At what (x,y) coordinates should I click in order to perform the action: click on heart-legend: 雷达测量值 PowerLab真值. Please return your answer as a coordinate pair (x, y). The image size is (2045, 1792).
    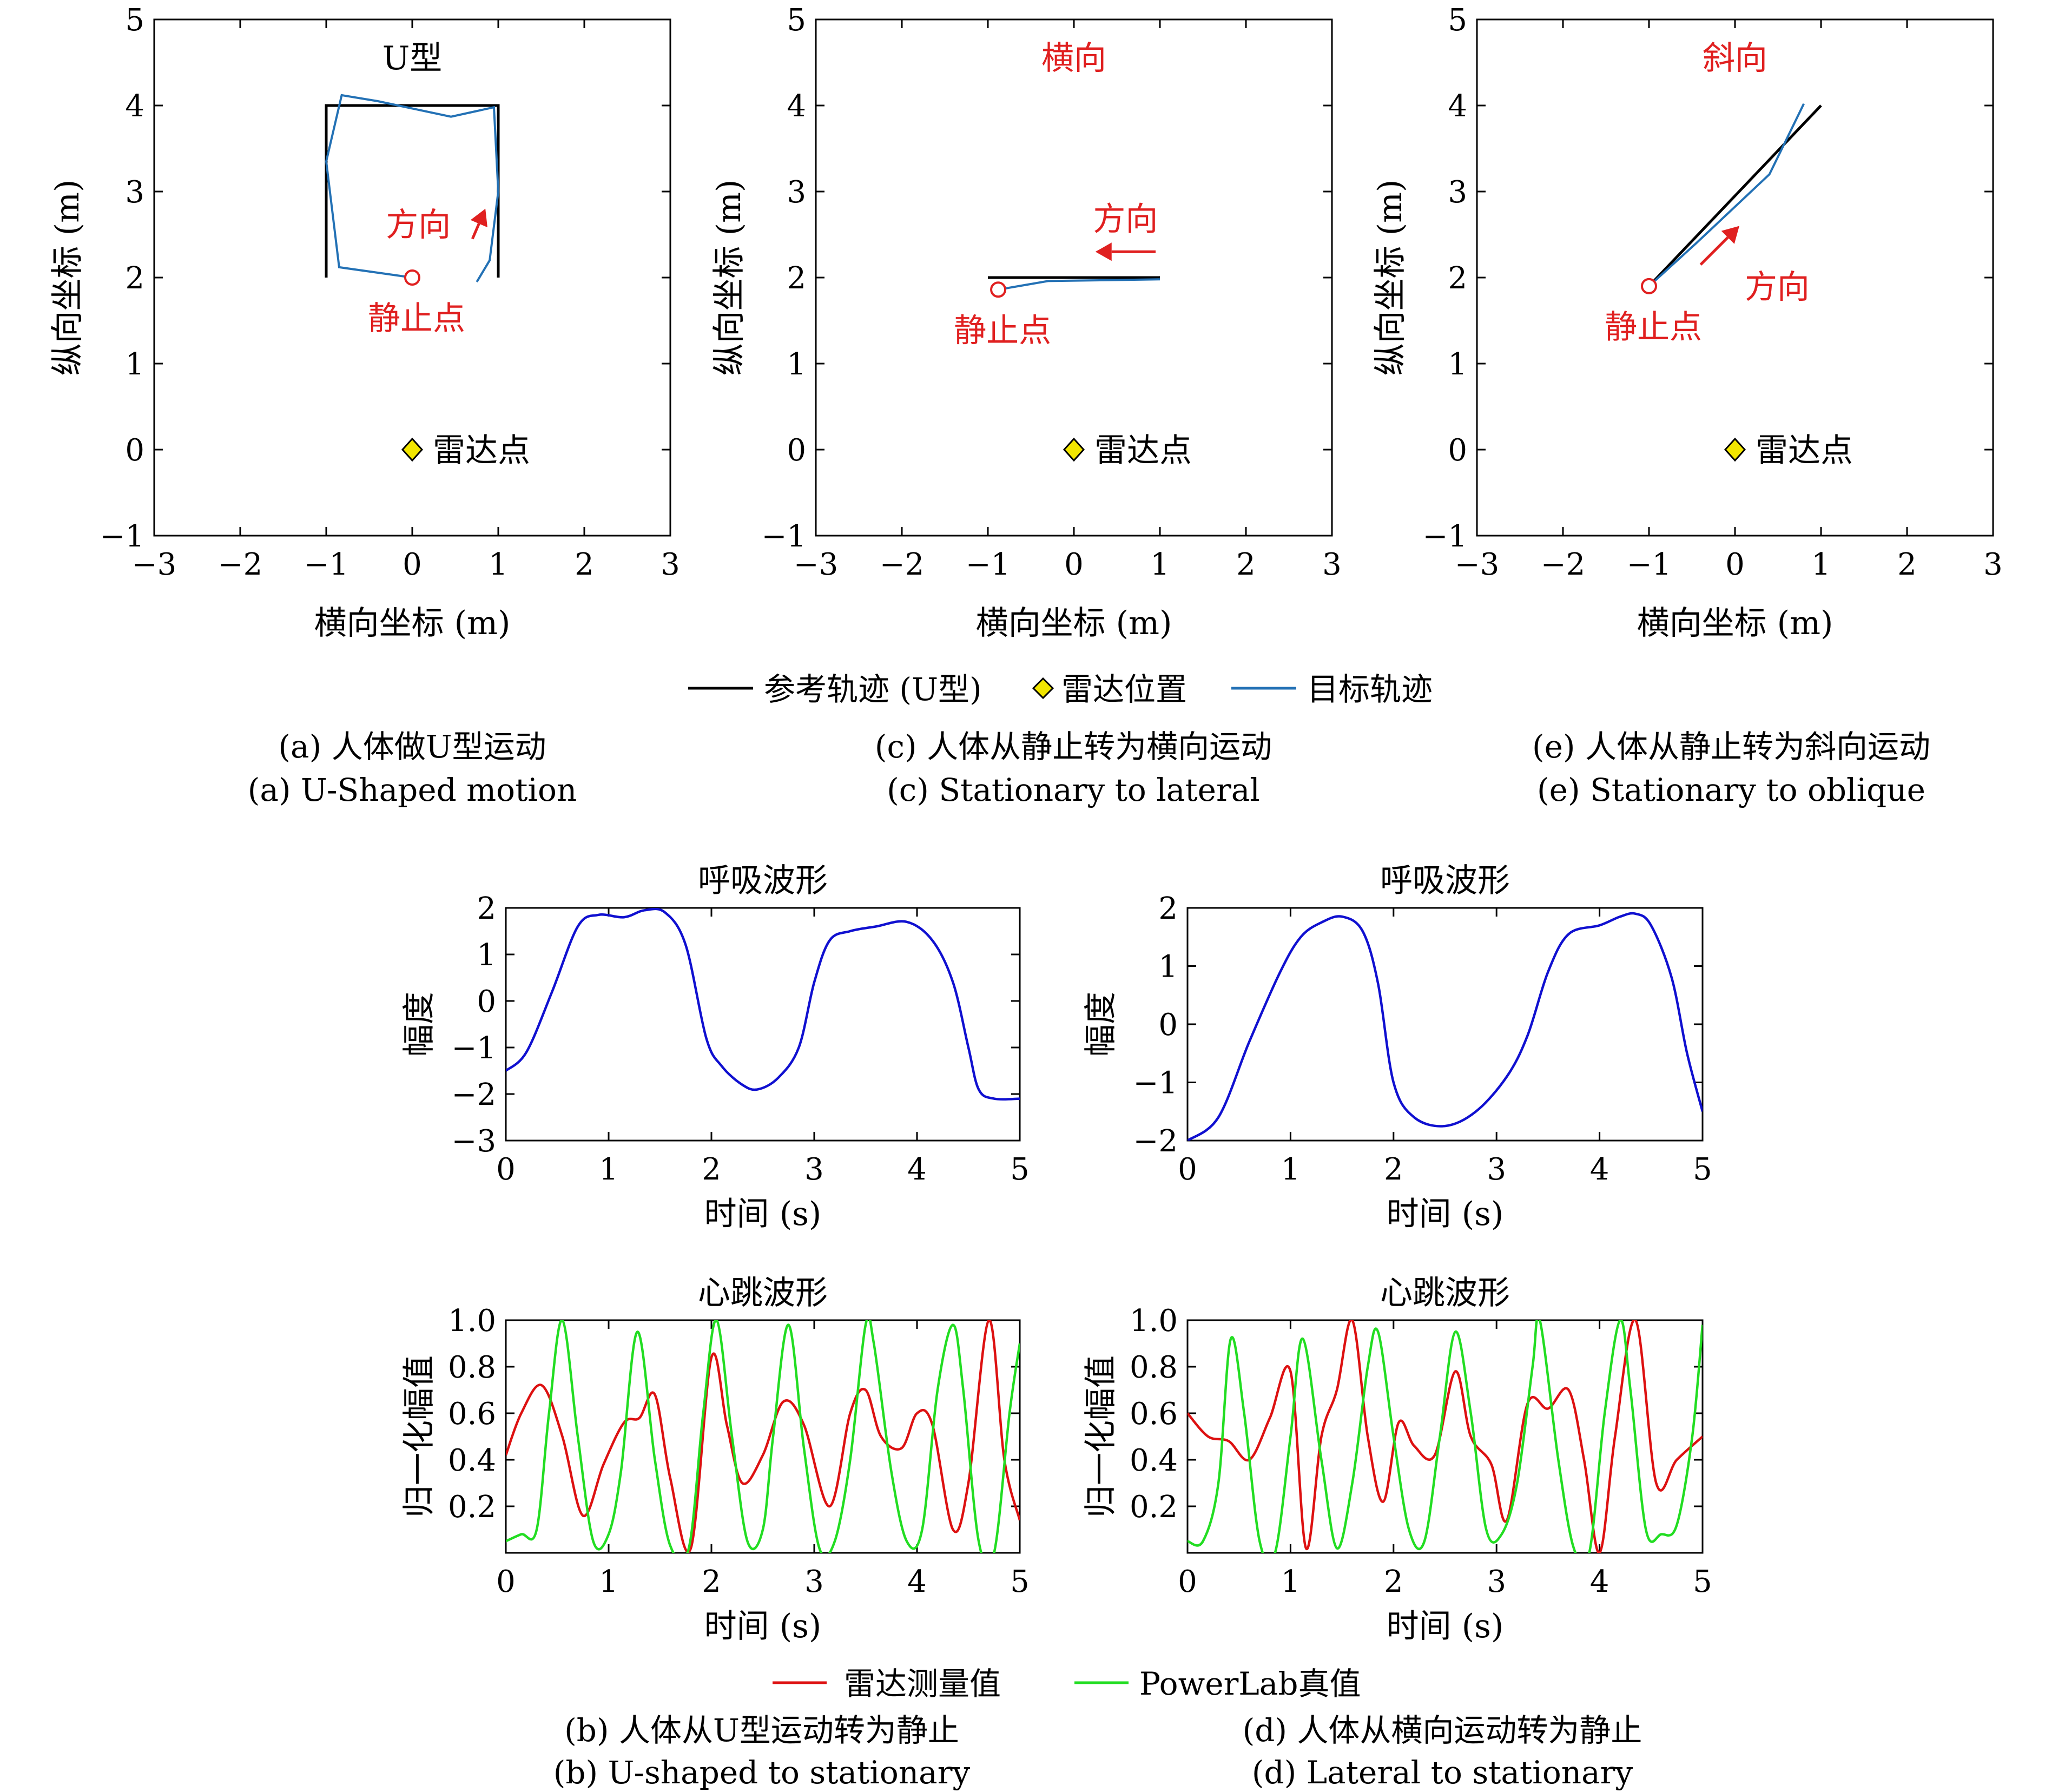
    Looking at the image, I should click on (1067, 1683).